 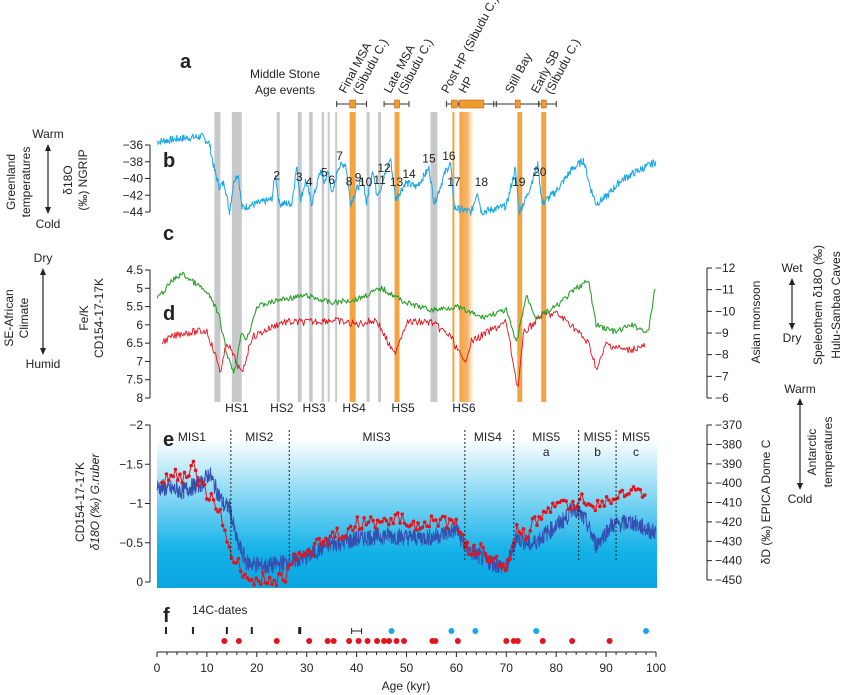 I want to click on label-cold-antarctic: Cold, so click(x=800, y=499).